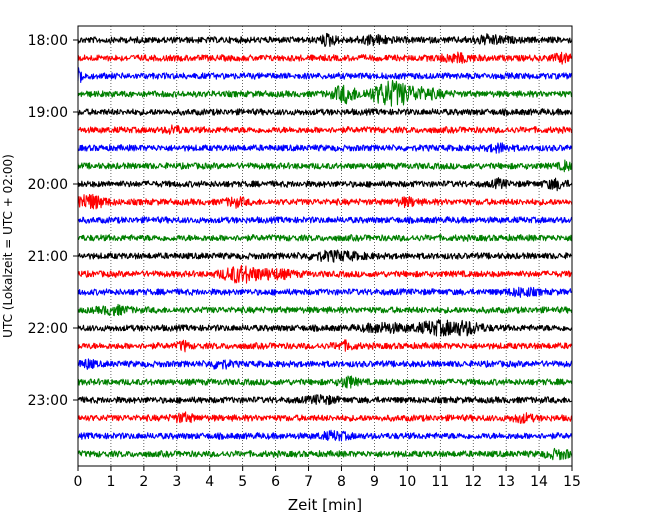  I want to click on y-tick-label: 21:00, so click(48, 257).